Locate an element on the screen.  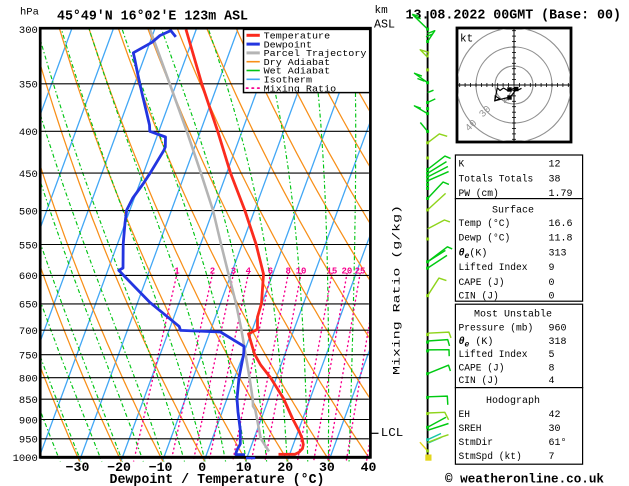
svg-text: Dewp (°C) is located at coordinates (485, 239).